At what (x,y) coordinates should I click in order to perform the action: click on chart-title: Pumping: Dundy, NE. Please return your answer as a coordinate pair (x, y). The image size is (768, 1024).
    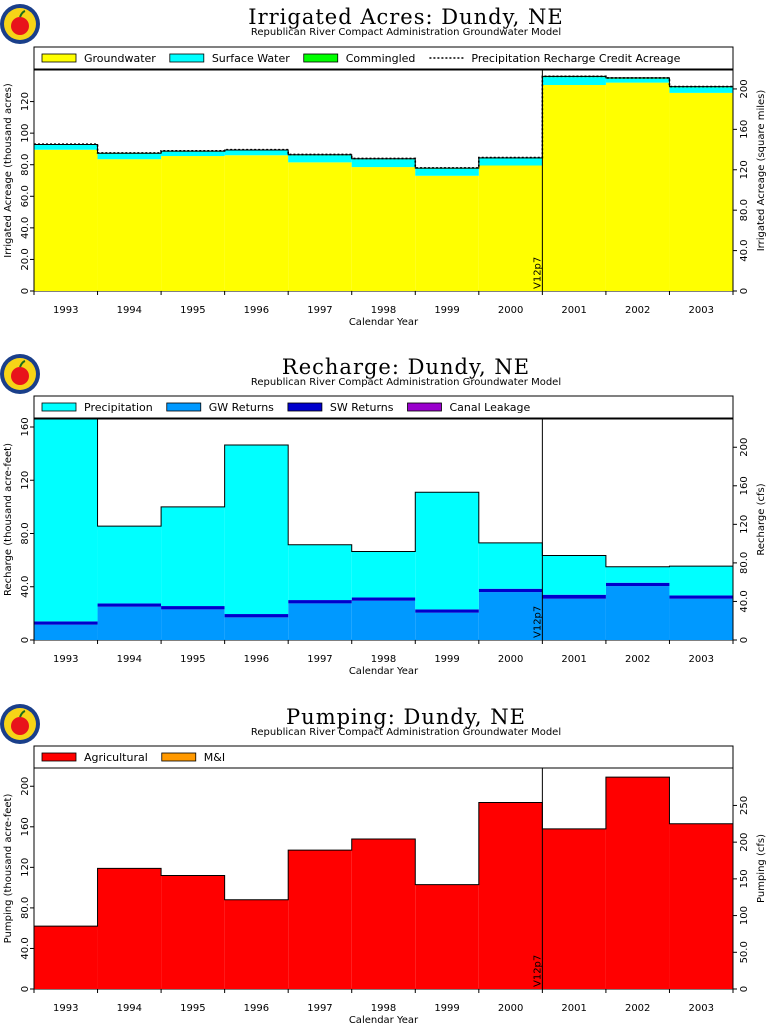
    Looking at the image, I should click on (406, 717).